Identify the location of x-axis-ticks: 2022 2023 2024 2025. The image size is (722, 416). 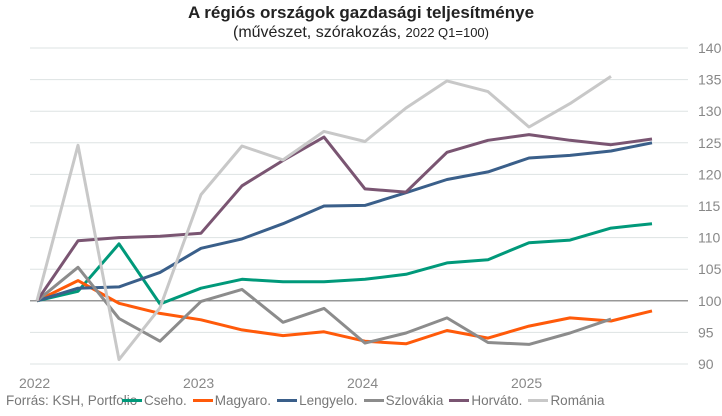
(280, 383).